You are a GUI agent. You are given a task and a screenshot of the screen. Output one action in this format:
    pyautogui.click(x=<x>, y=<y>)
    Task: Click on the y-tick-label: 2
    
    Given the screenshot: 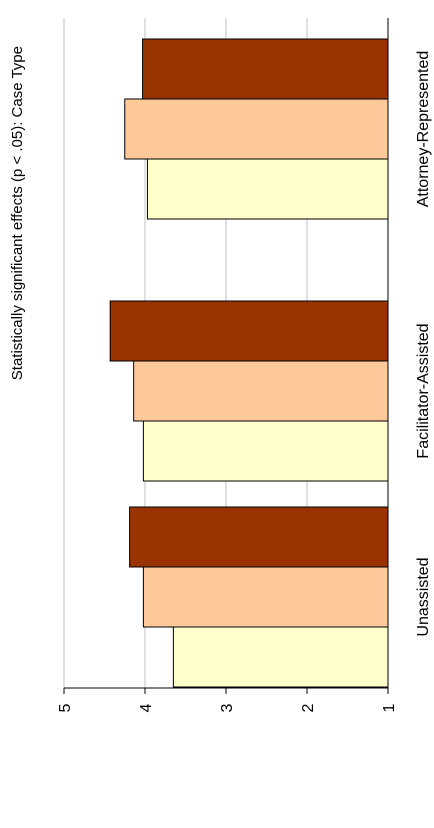 What is the action you would take?
    pyautogui.click(x=308, y=707)
    